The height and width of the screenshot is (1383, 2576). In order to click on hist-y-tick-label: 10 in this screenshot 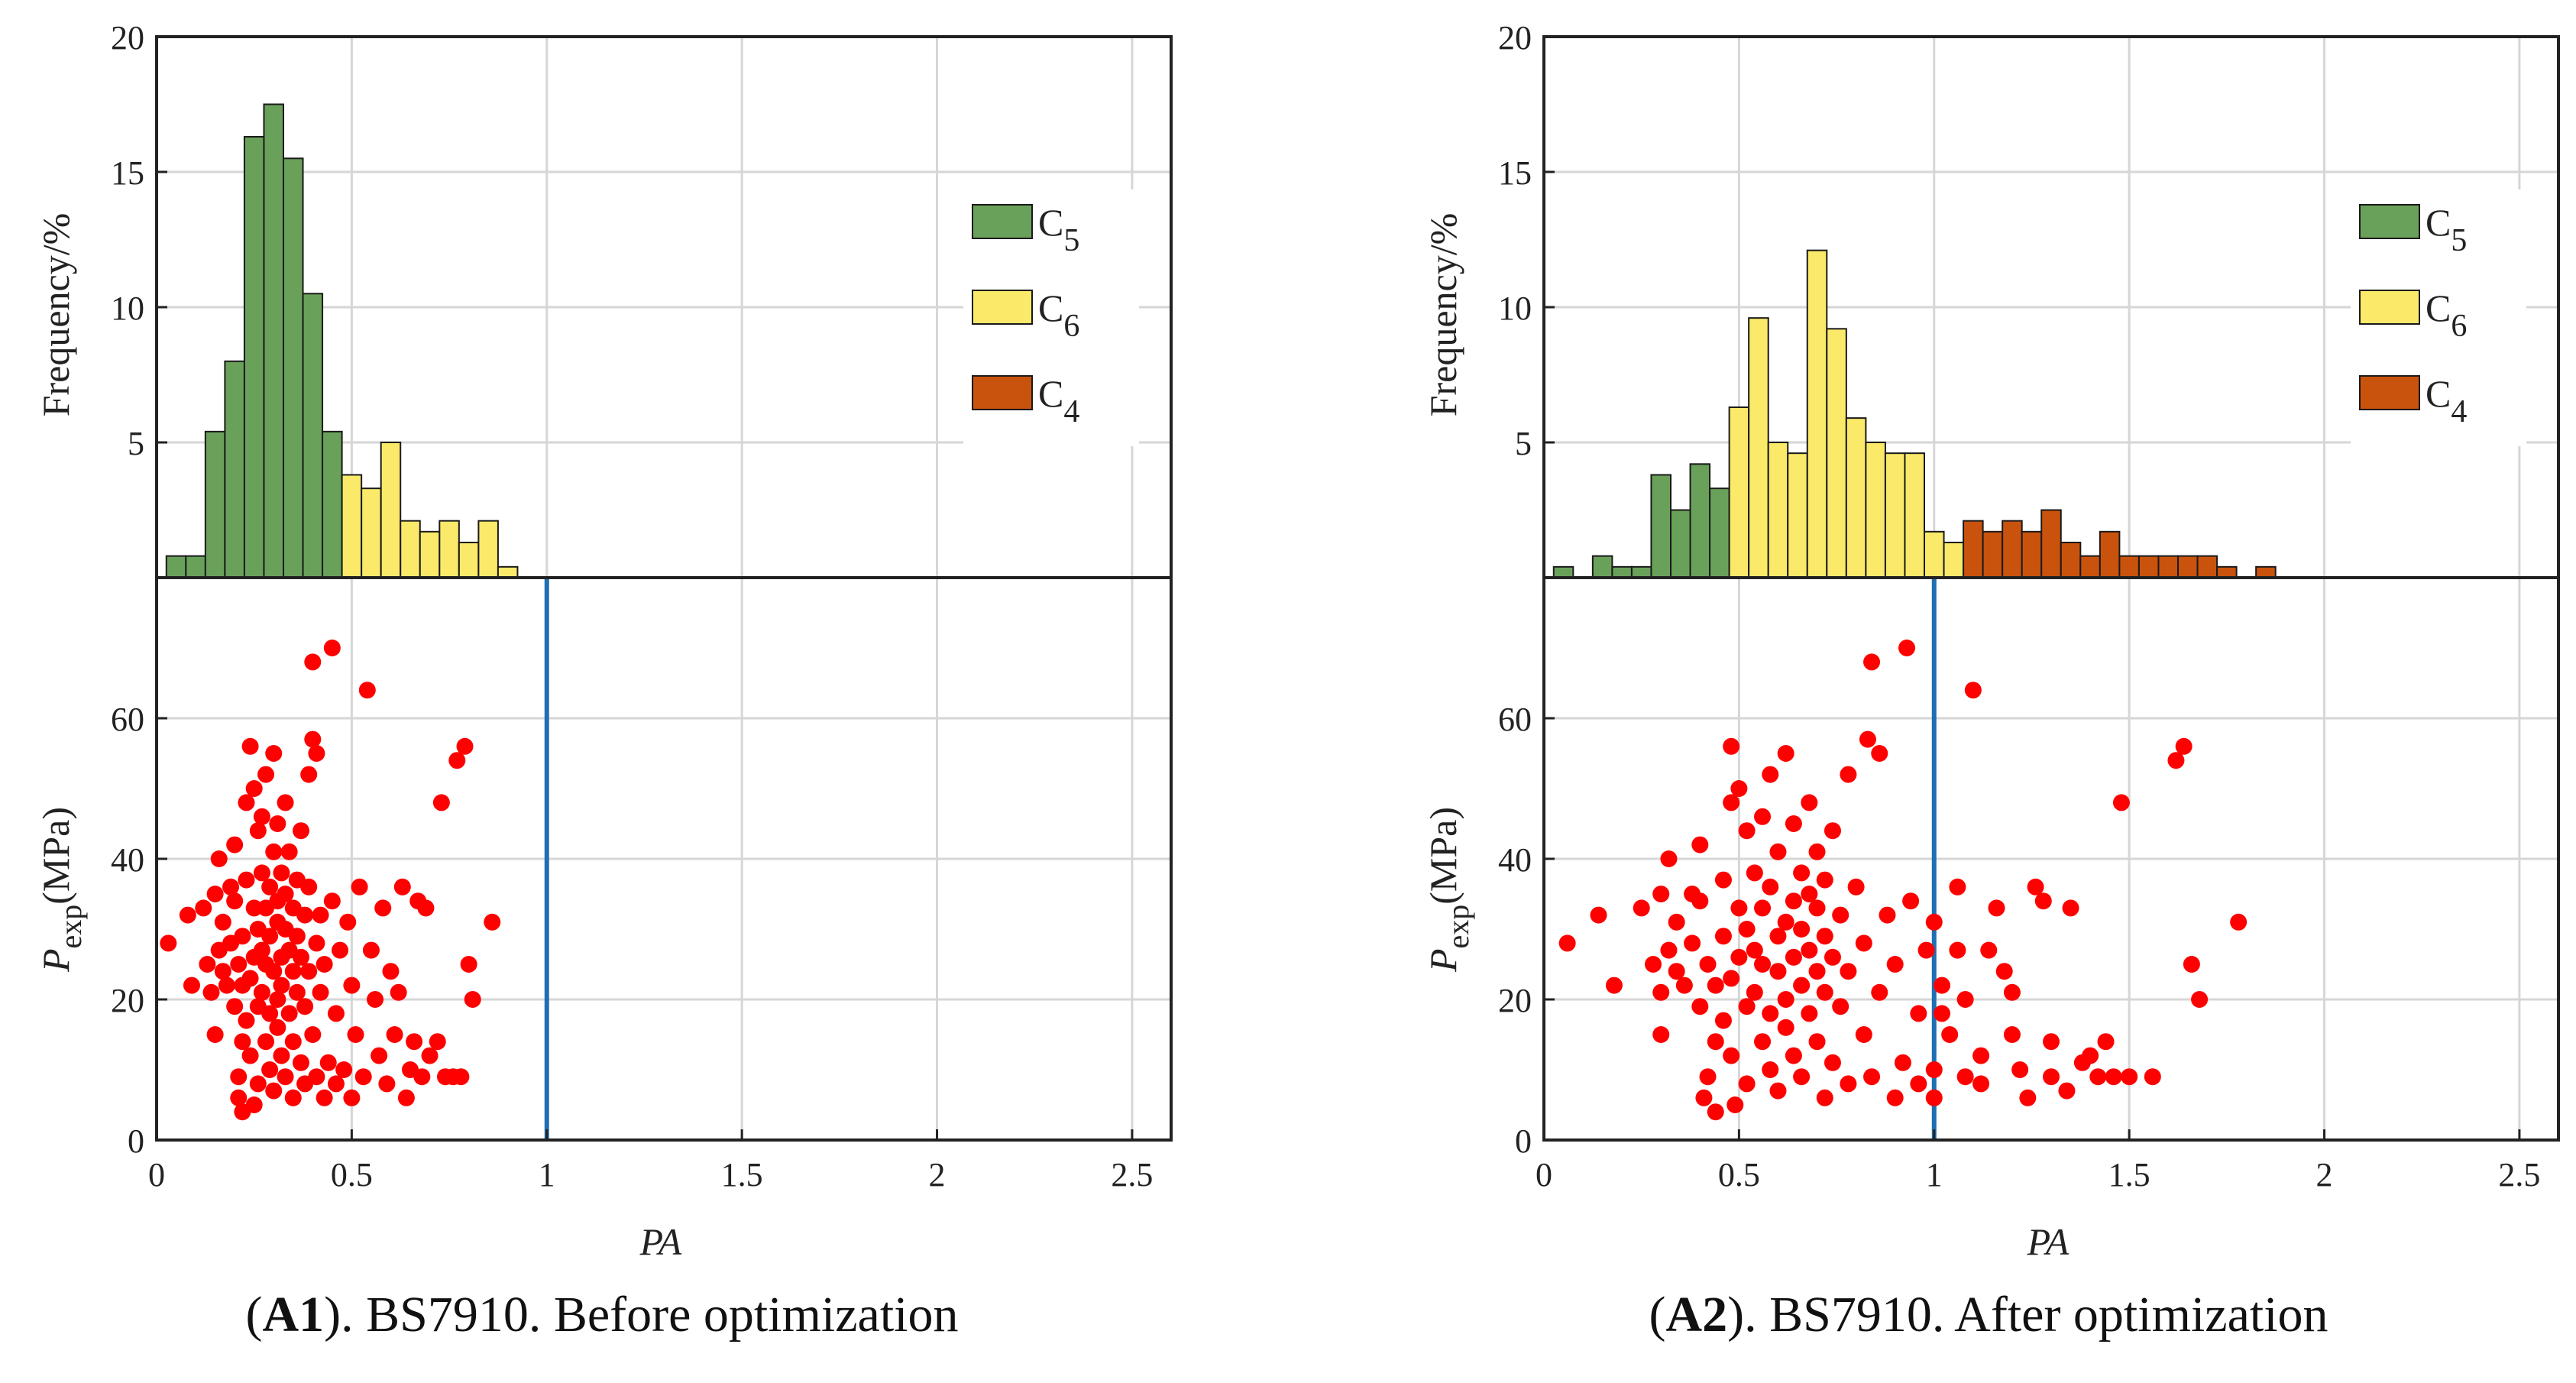, I will do `click(127, 308)`.